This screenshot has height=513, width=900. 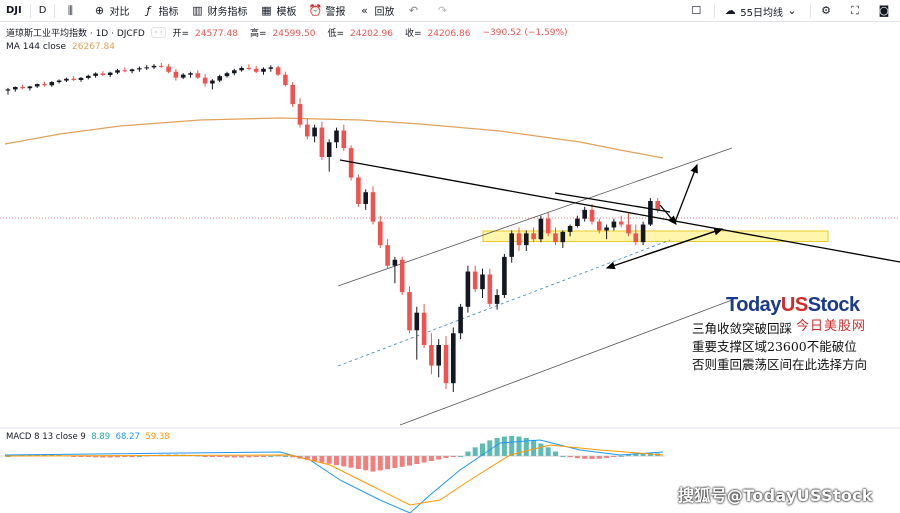 I want to click on indicators-button: ƒ 指标, so click(x=159, y=11).